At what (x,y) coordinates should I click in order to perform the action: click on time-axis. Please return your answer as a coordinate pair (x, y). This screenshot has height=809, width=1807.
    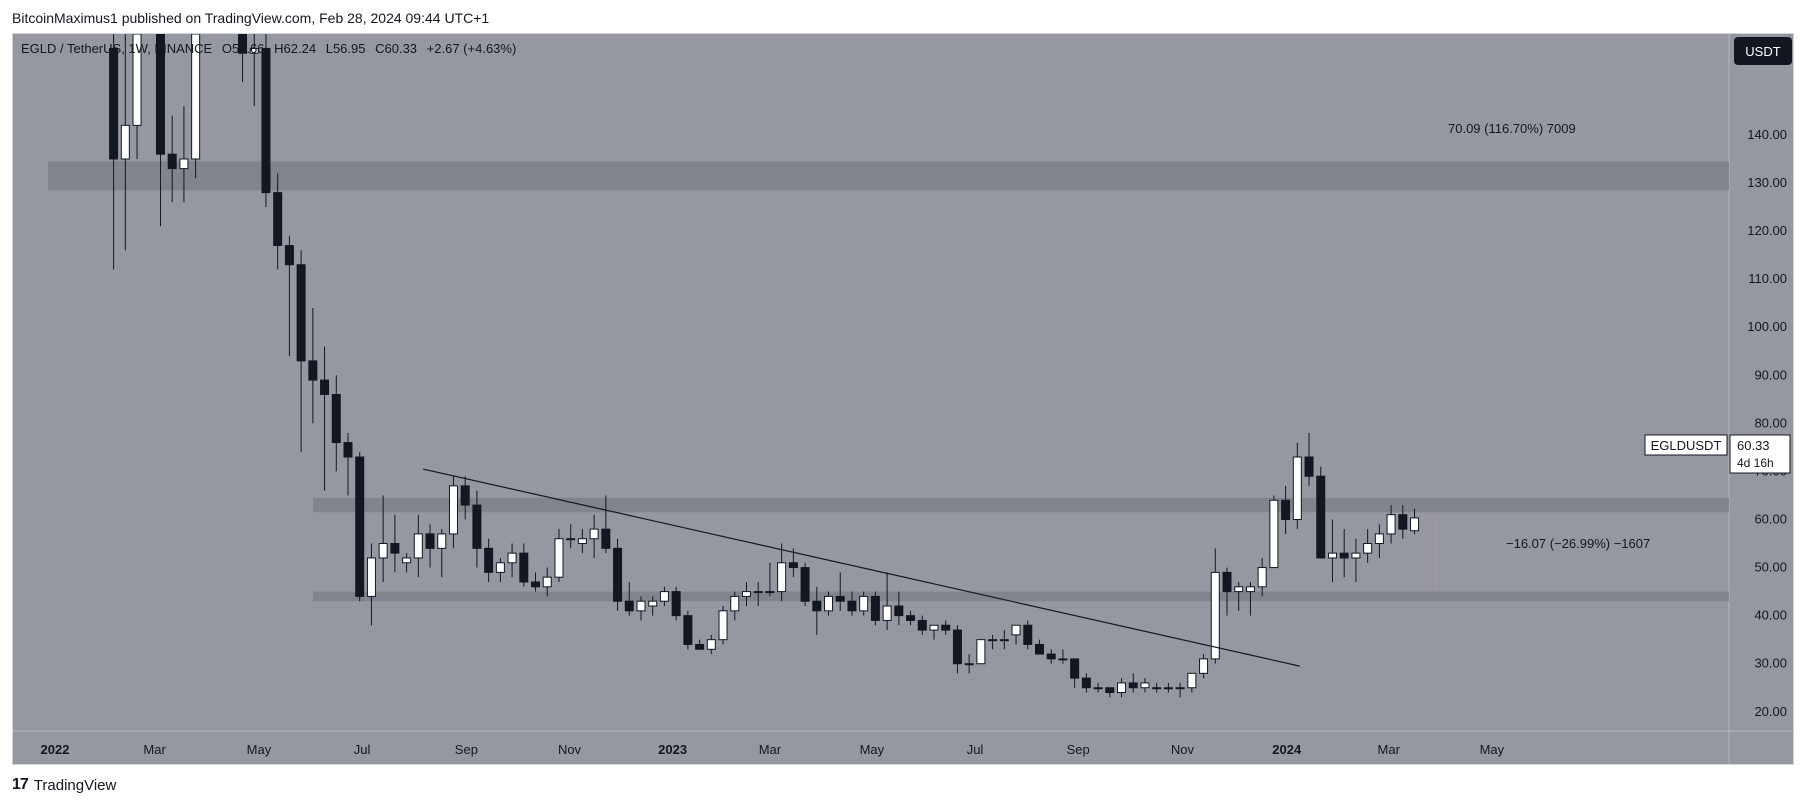
    Looking at the image, I should click on (871, 748).